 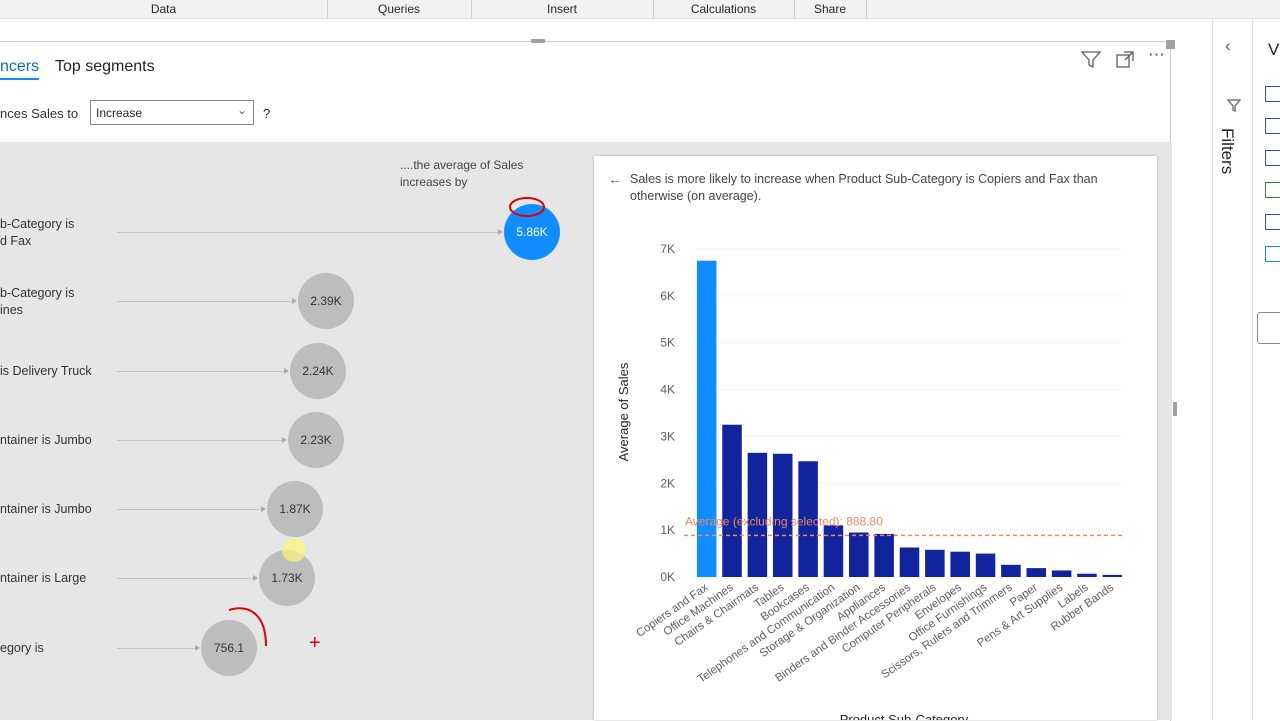 I want to click on column-chart-icon, so click(x=1272, y=158).